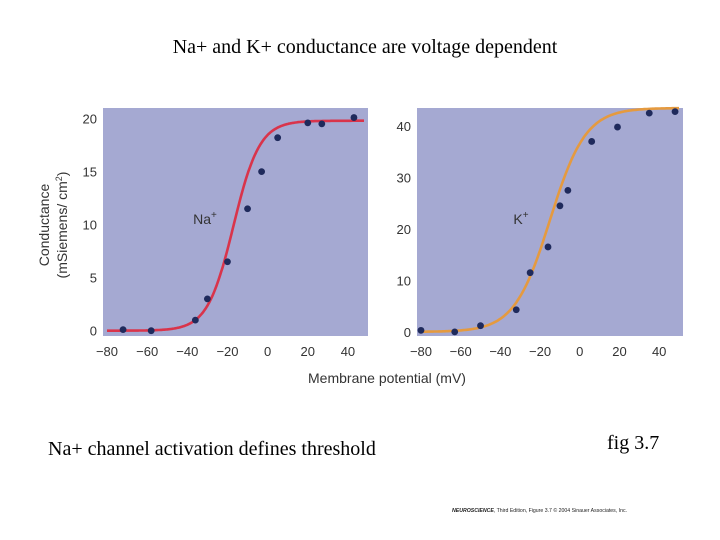 The width and height of the screenshot is (720, 540). Describe the element at coordinates (633, 443) in the screenshot. I see `figure-reference: fig 3.7` at that location.